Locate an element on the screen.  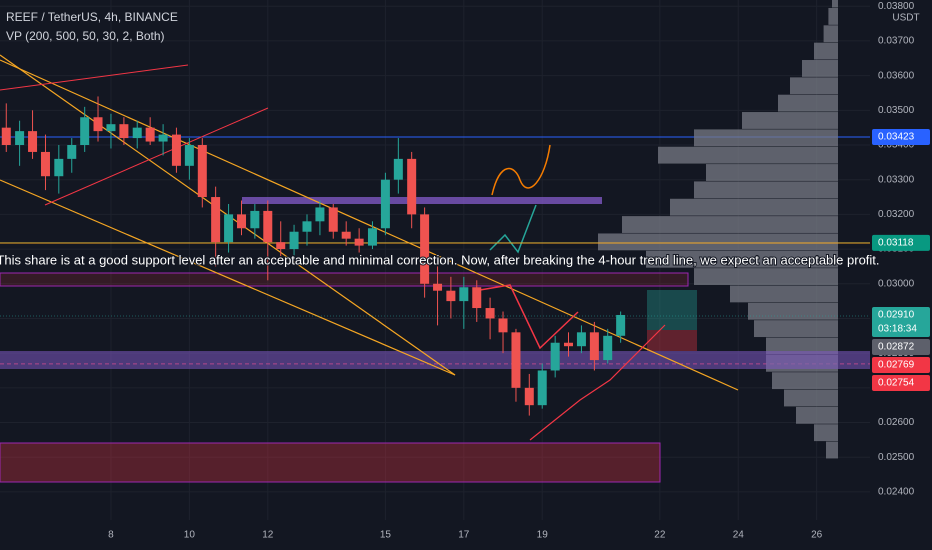
target-zone is located at coordinates (672, 310).